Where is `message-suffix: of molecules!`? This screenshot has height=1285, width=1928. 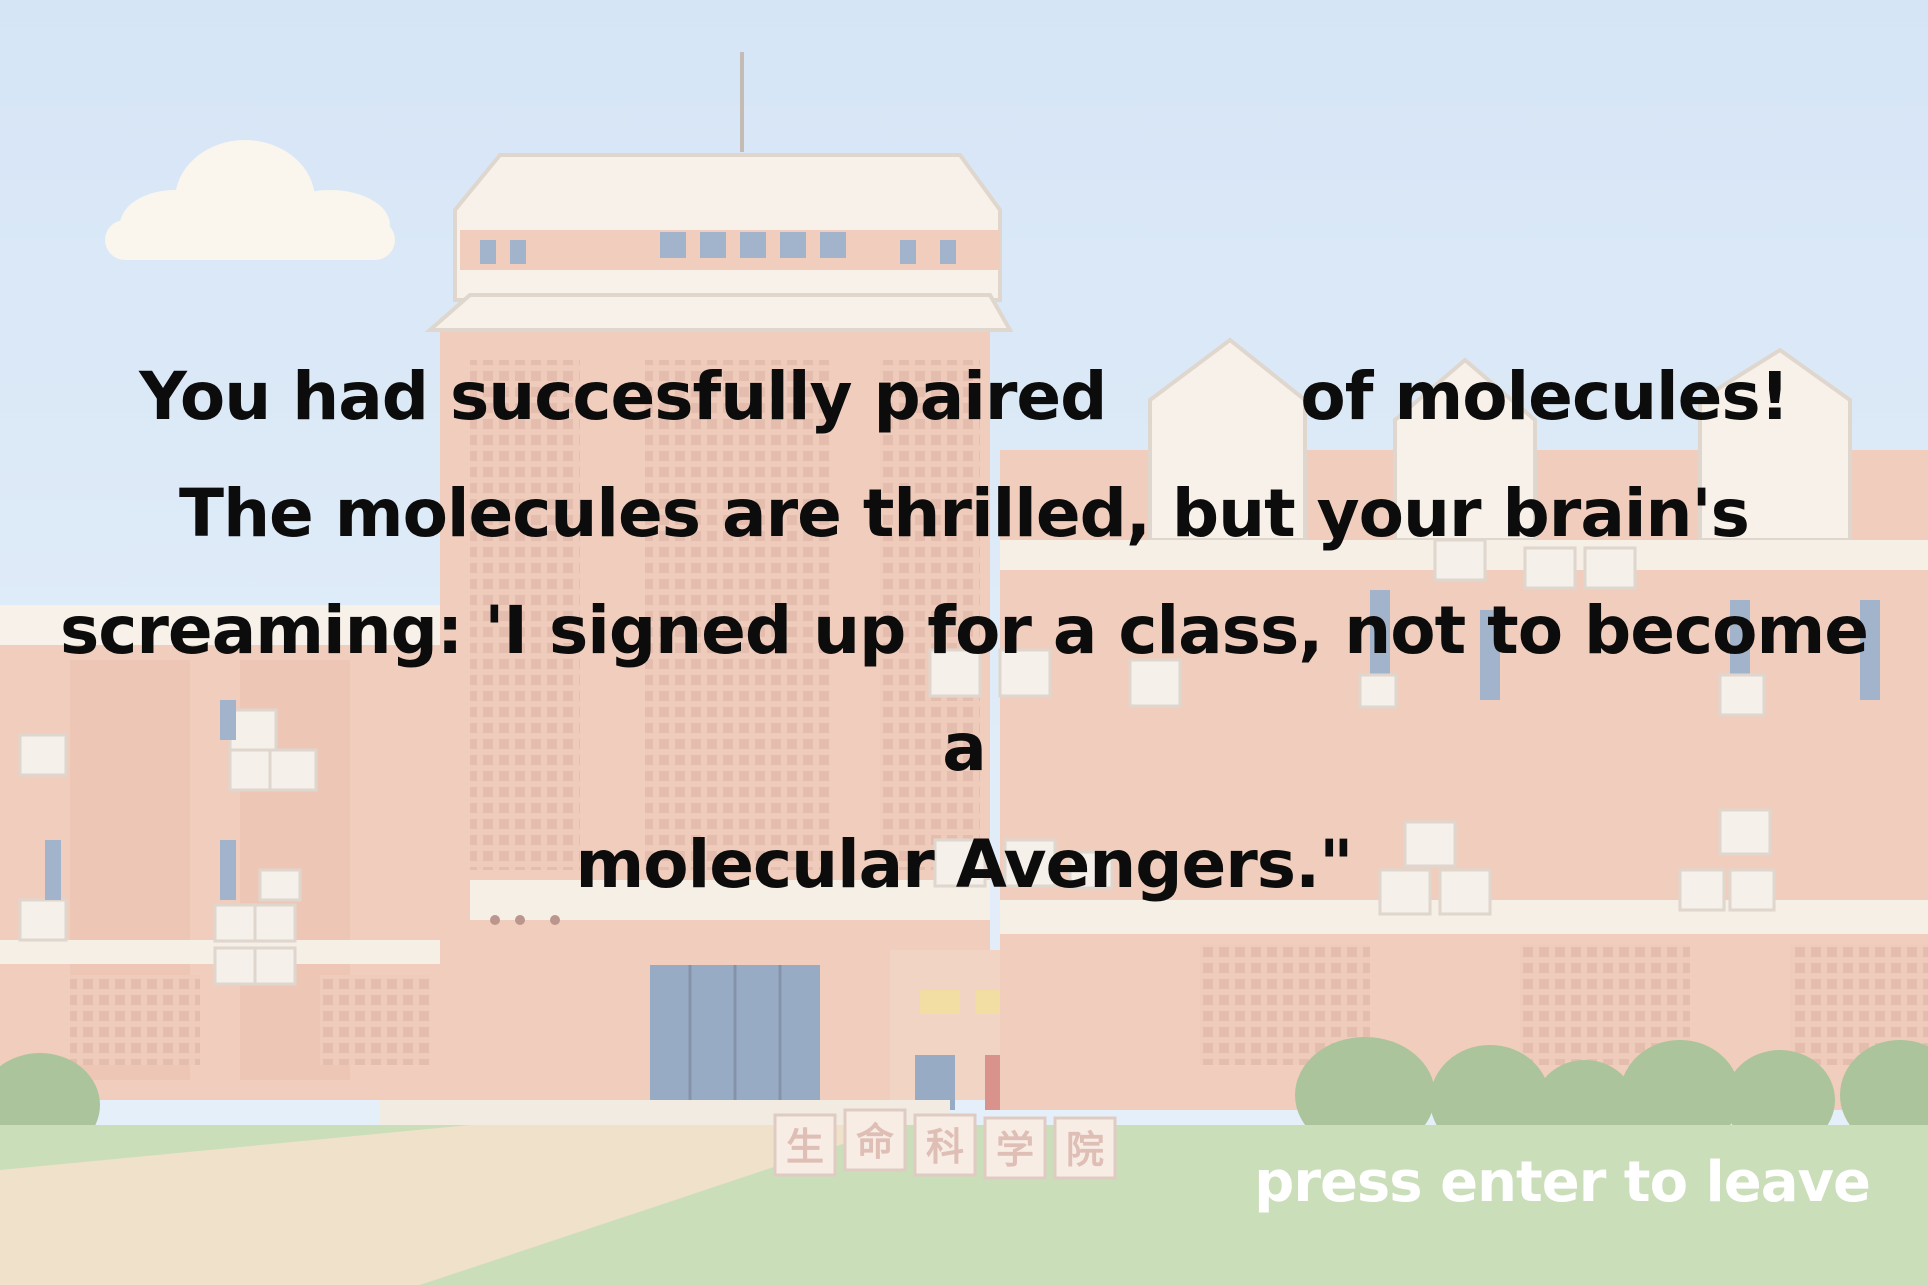
message-suffix: of molecules! is located at coordinates (1544, 396).